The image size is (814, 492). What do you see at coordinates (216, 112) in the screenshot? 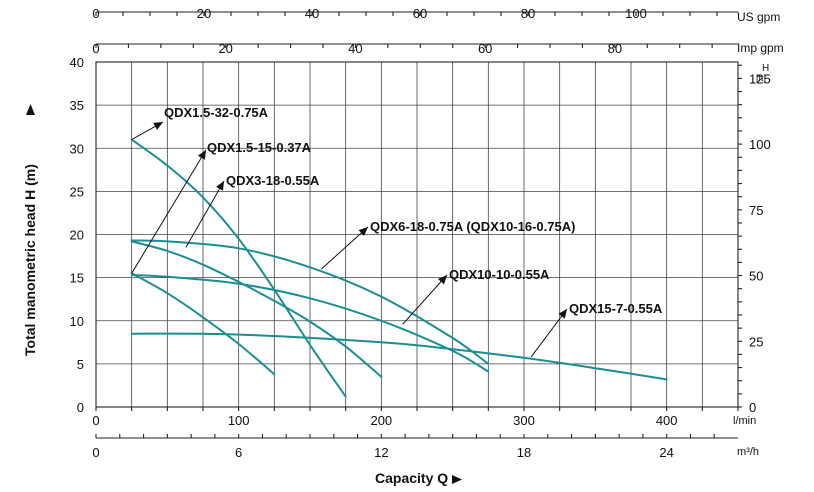
I see `series-label-1: QDX1.5-32-0.75A` at bounding box center [216, 112].